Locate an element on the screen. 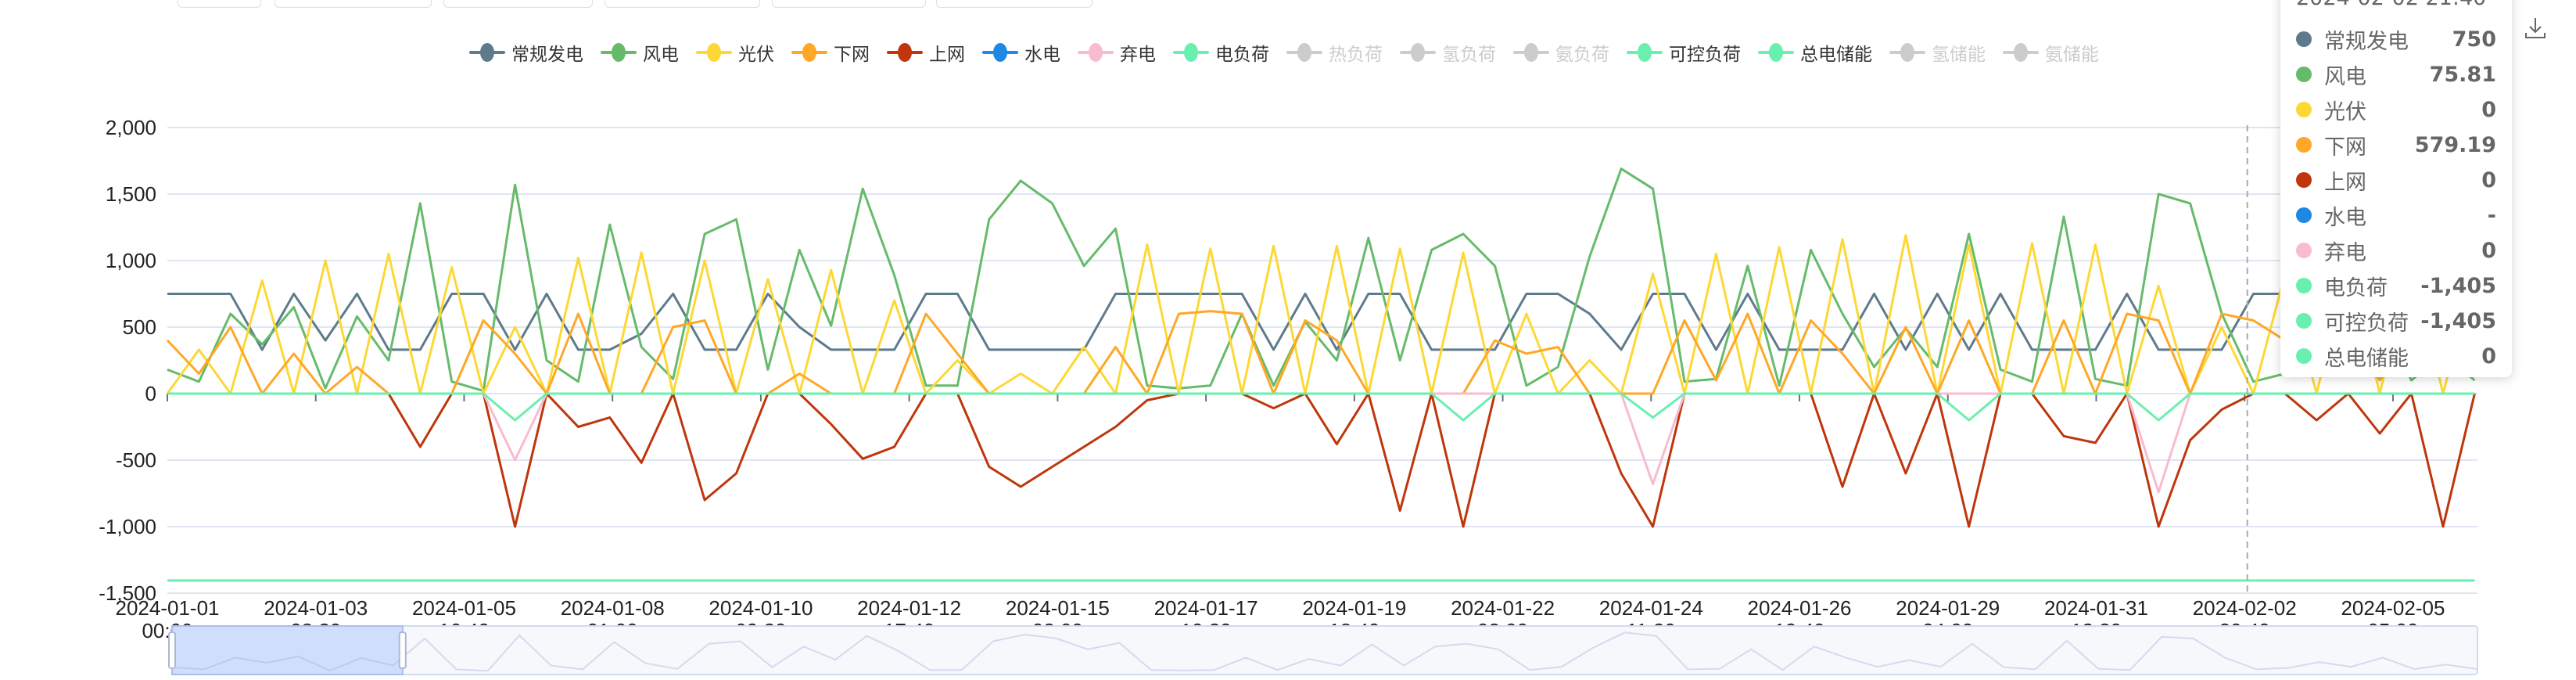 This screenshot has width=2576, height=680. tooltip-row: 总电储能 0 is located at coordinates (2396, 356).